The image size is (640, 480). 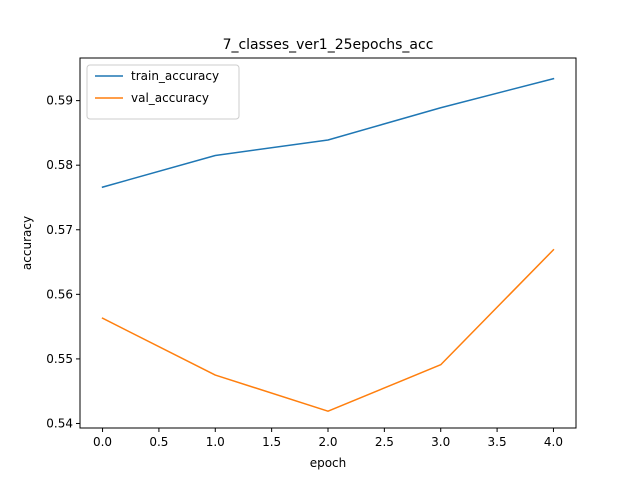 What do you see at coordinates (328, 463) in the screenshot?
I see `x-axis-title: epoch` at bounding box center [328, 463].